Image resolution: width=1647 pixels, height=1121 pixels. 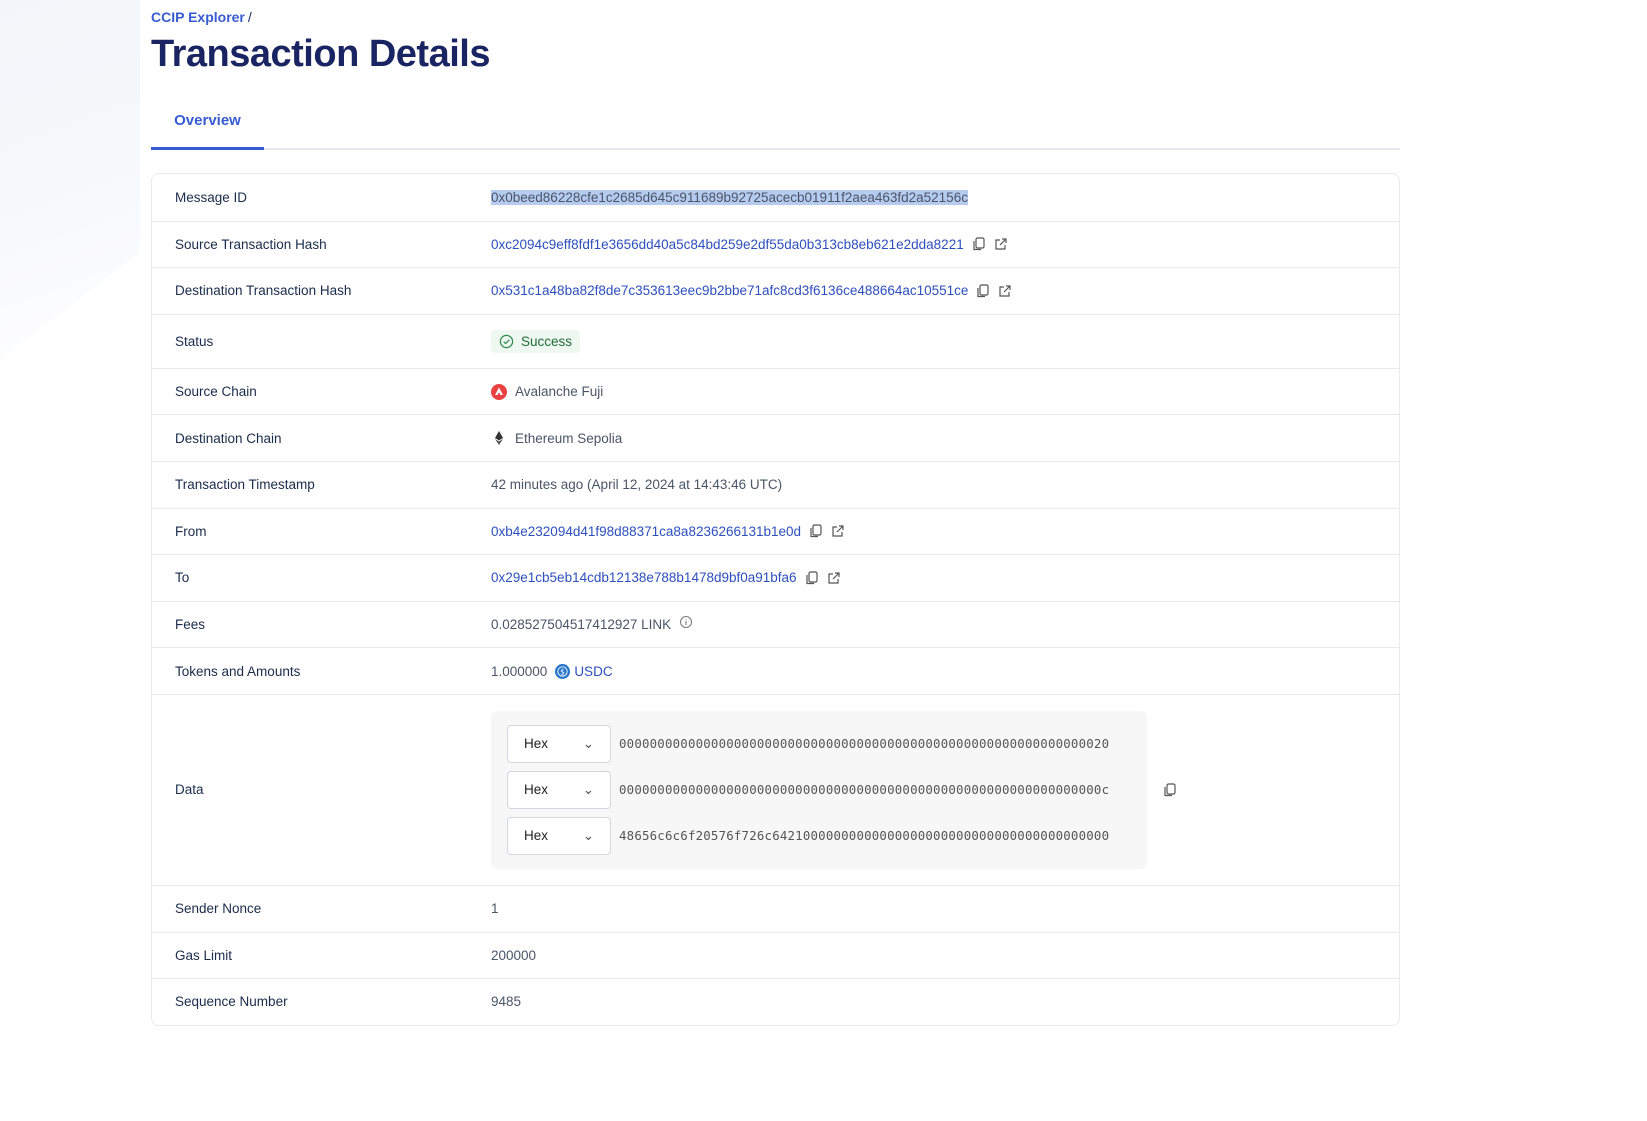 I want to click on usdc-icon: $, so click(x=563, y=671).